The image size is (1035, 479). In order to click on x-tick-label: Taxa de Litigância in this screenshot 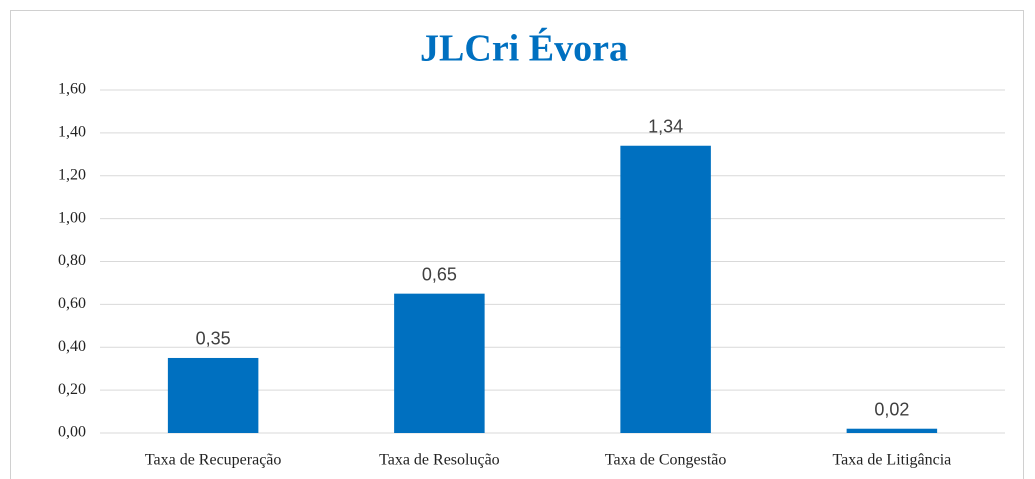, I will do `click(891, 460)`.